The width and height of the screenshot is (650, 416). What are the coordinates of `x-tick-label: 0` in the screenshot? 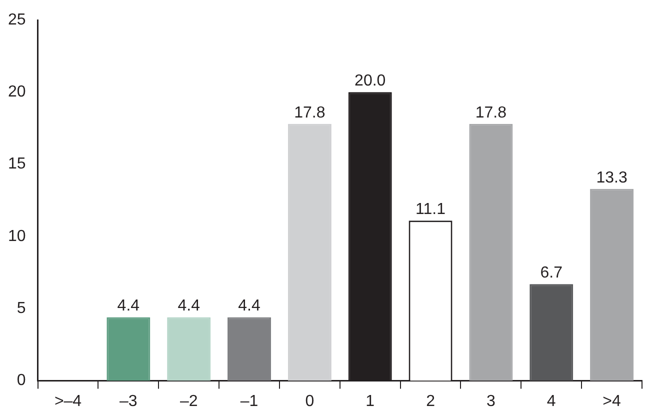 It's located at (309, 401).